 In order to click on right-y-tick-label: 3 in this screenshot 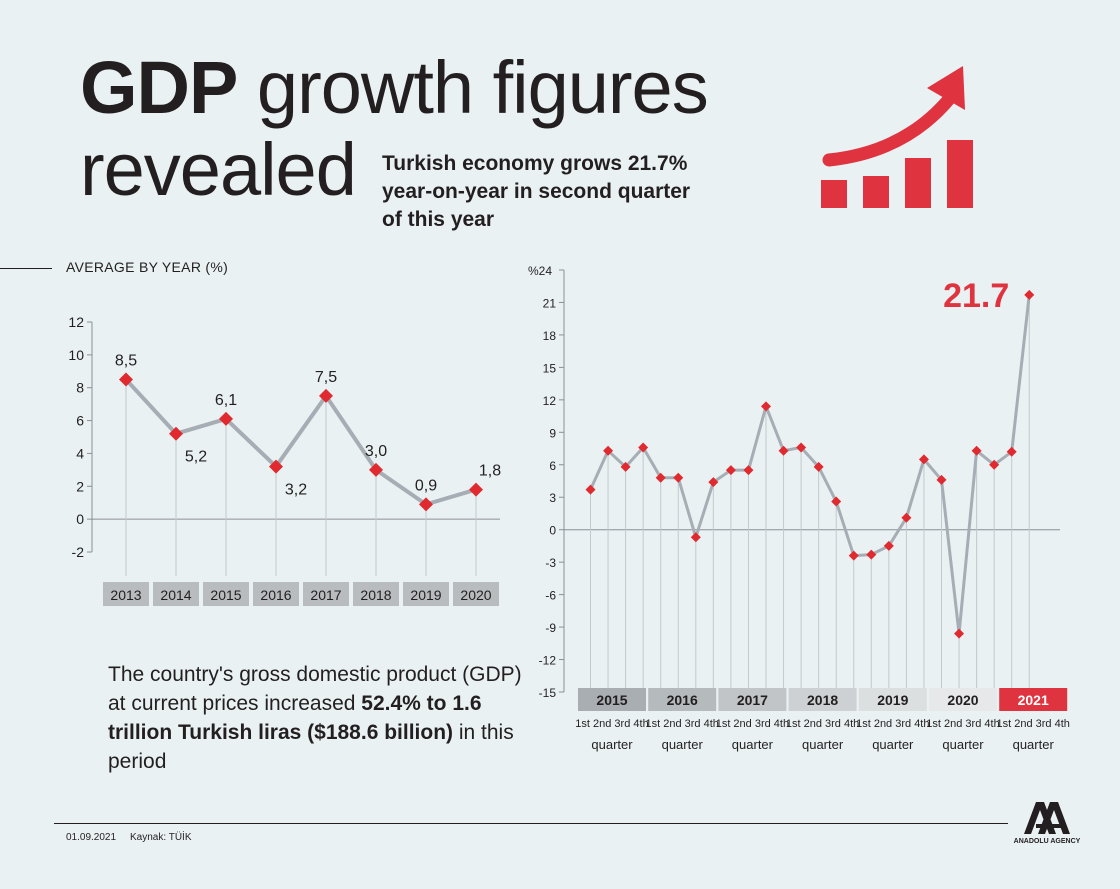, I will do `click(552, 498)`.